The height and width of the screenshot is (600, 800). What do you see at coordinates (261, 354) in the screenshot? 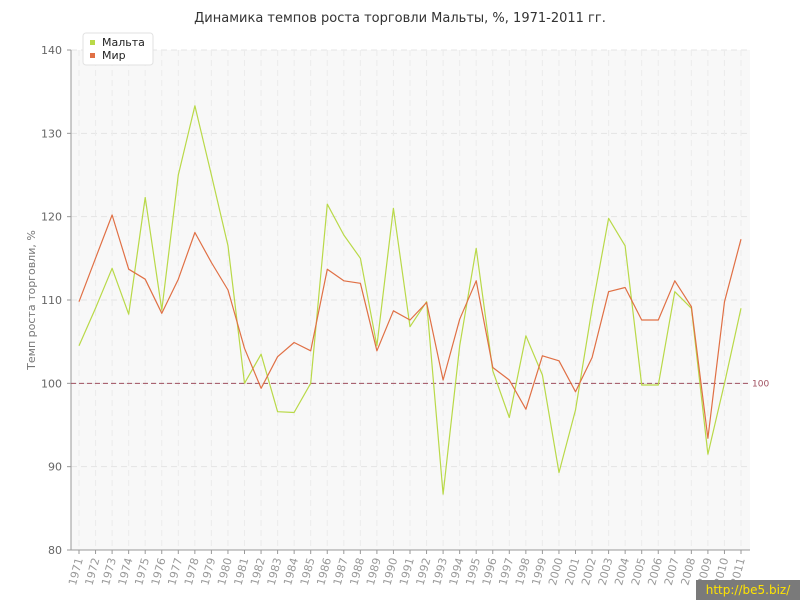
I see `data-point-0-1982` at bounding box center [261, 354].